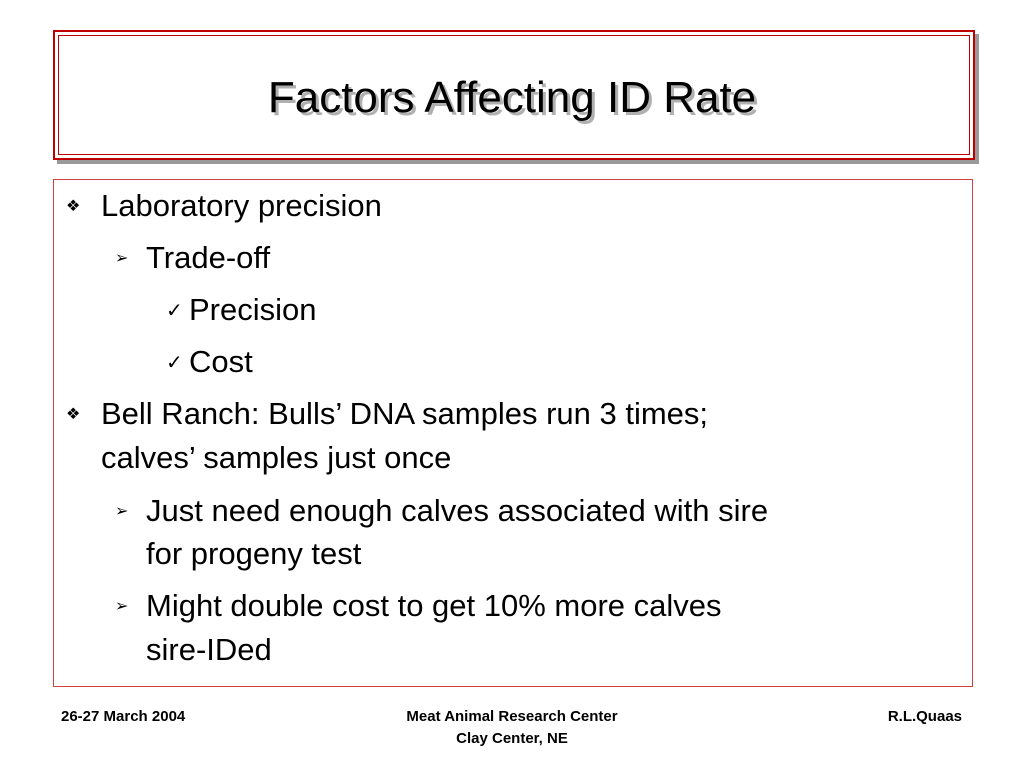 This screenshot has height=768, width=1024. Describe the element at coordinates (221, 361) in the screenshot. I see `bullet-text-cost: Cost` at that location.